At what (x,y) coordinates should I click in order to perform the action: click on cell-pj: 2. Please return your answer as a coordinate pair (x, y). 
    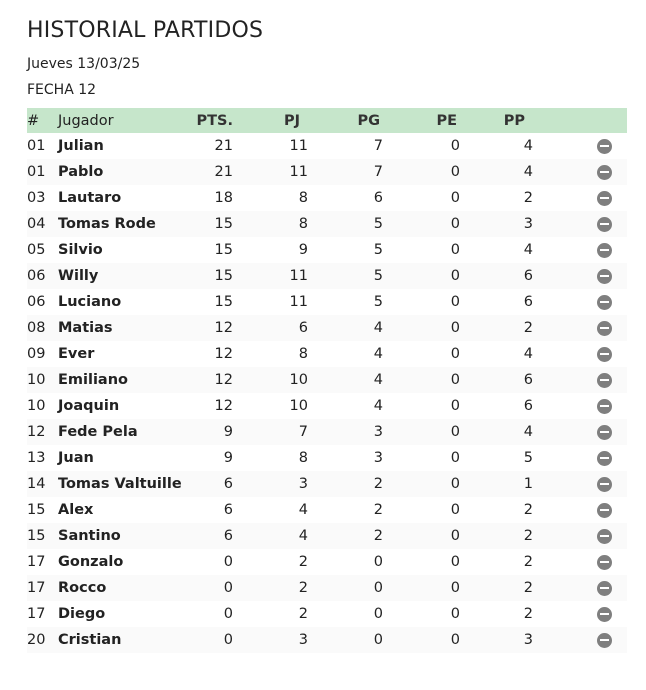
    Looking at the image, I should click on (303, 588).